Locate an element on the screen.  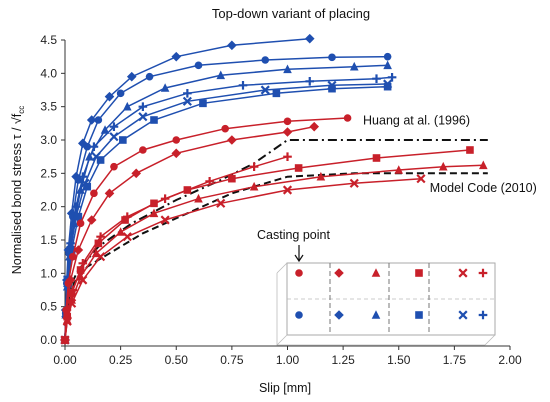
inset-marker-blue-plus is located at coordinates (483, 315).